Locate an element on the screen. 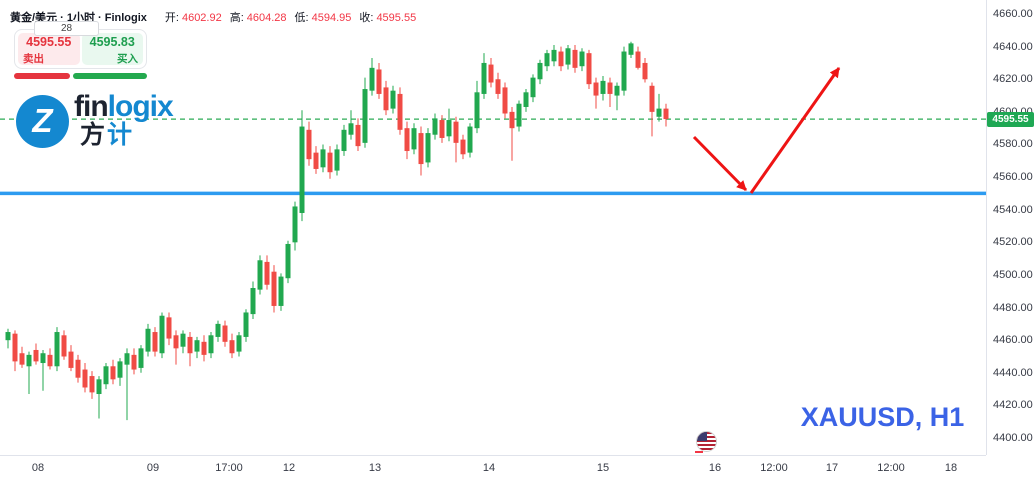 The width and height of the screenshot is (1035, 486). trend-arrows-drawing is located at coordinates (766, 130).